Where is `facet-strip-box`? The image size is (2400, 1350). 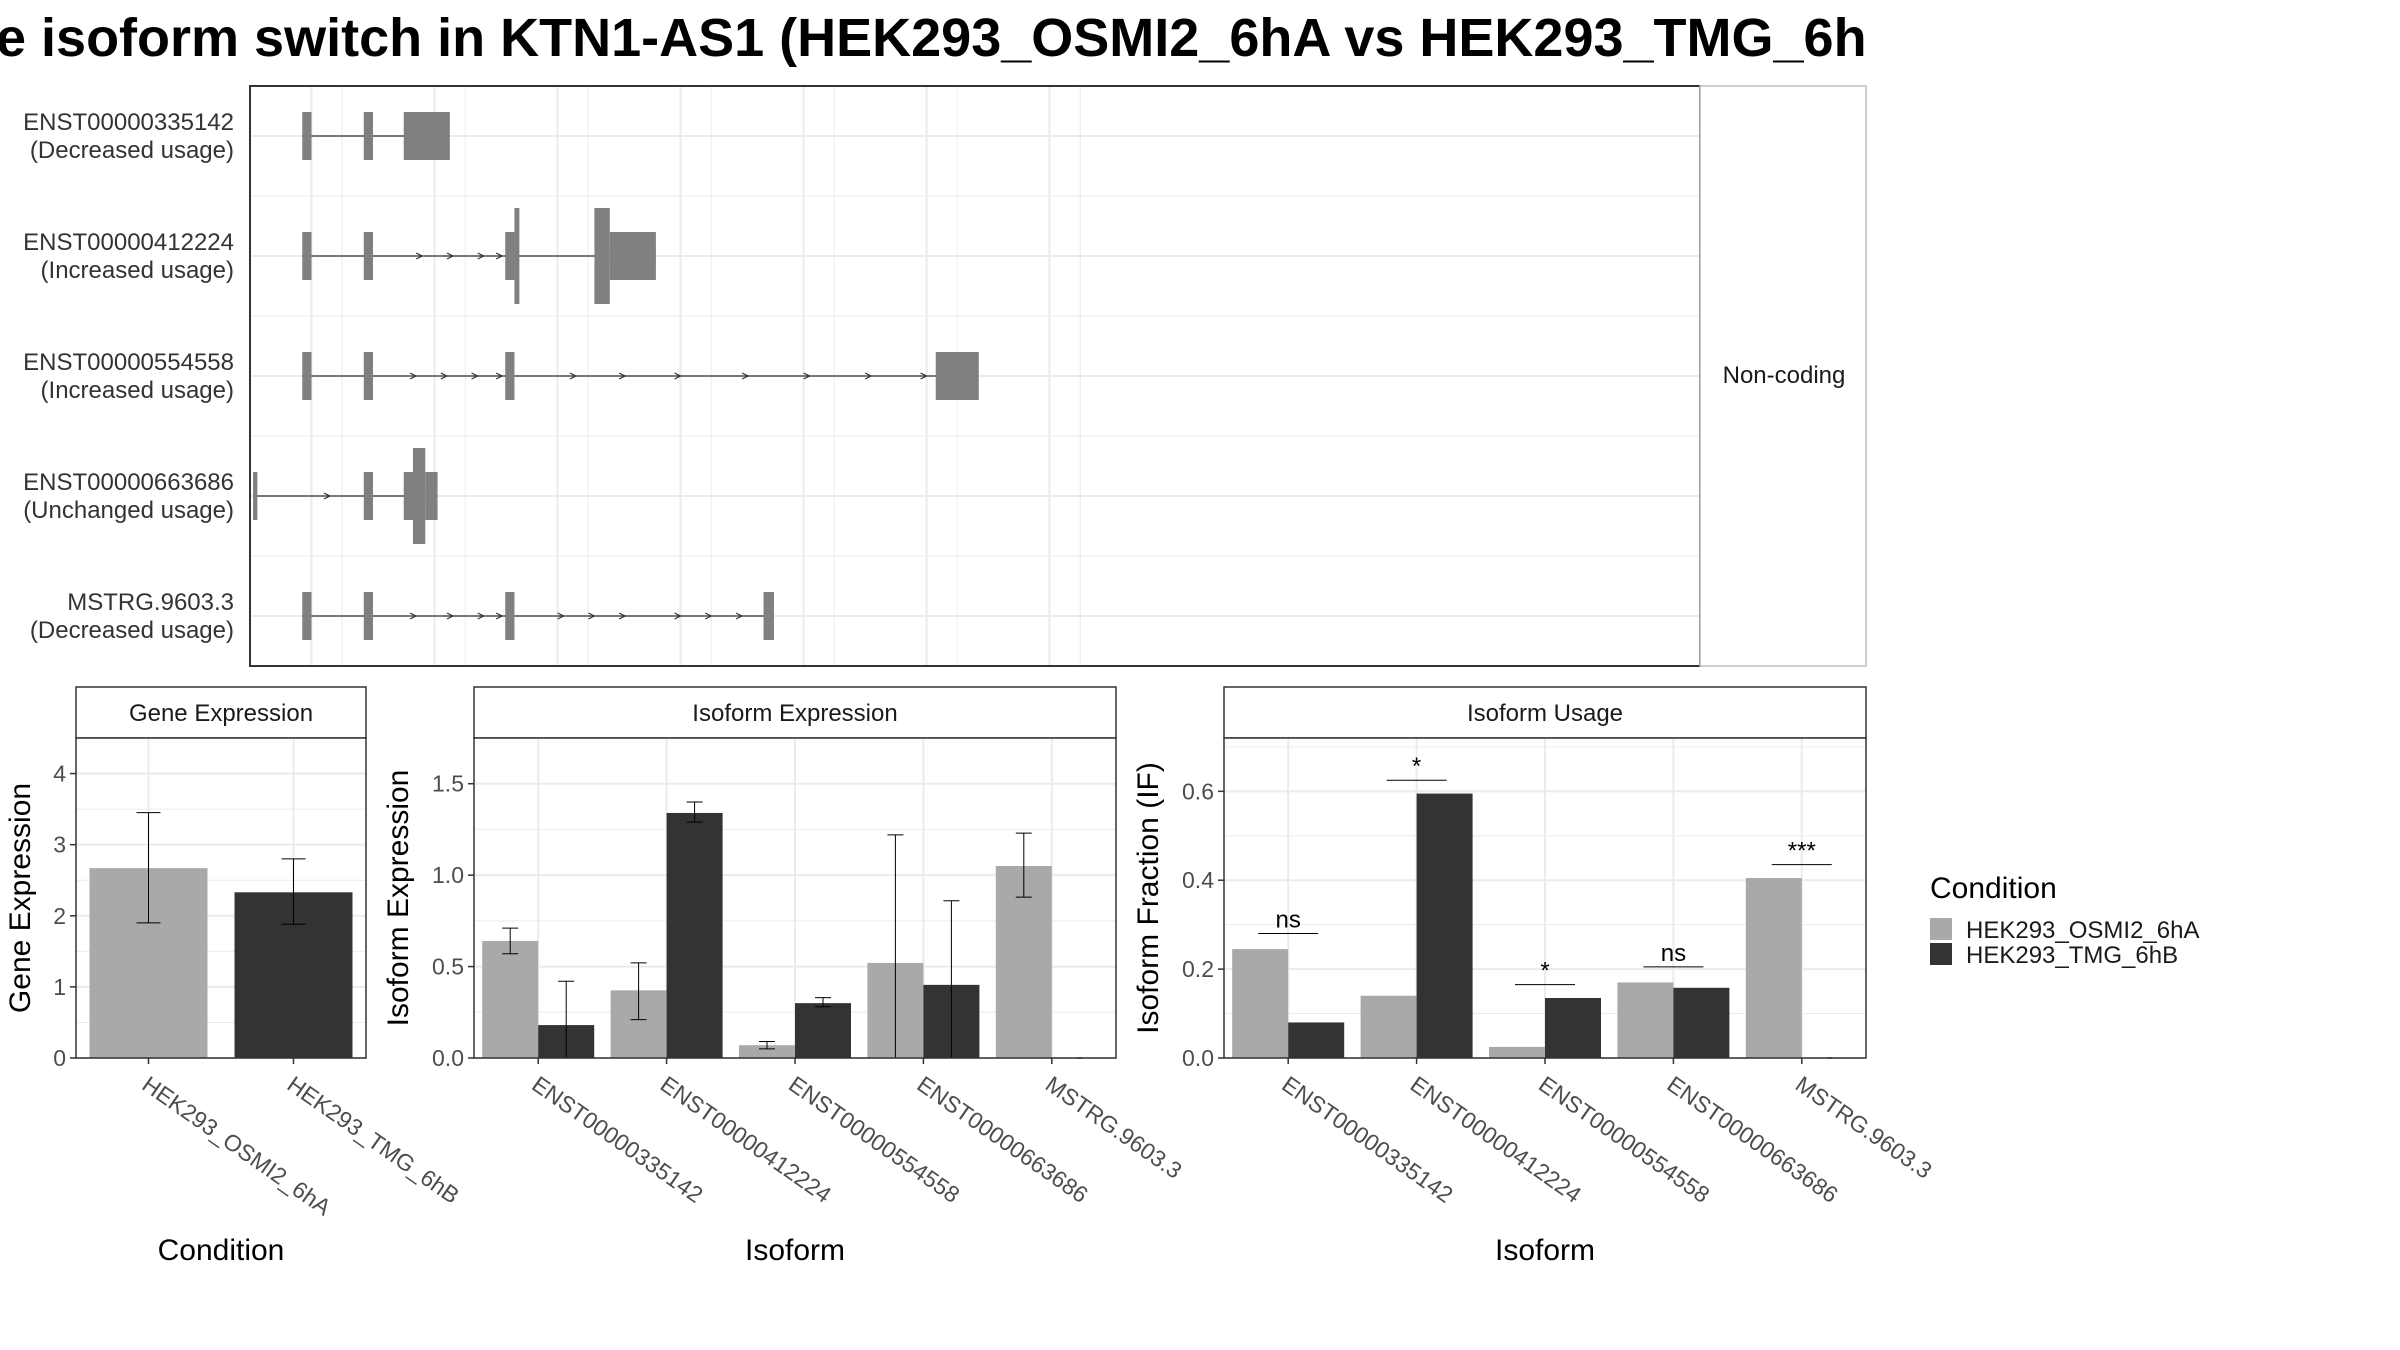
facet-strip-box is located at coordinates (1783, 376).